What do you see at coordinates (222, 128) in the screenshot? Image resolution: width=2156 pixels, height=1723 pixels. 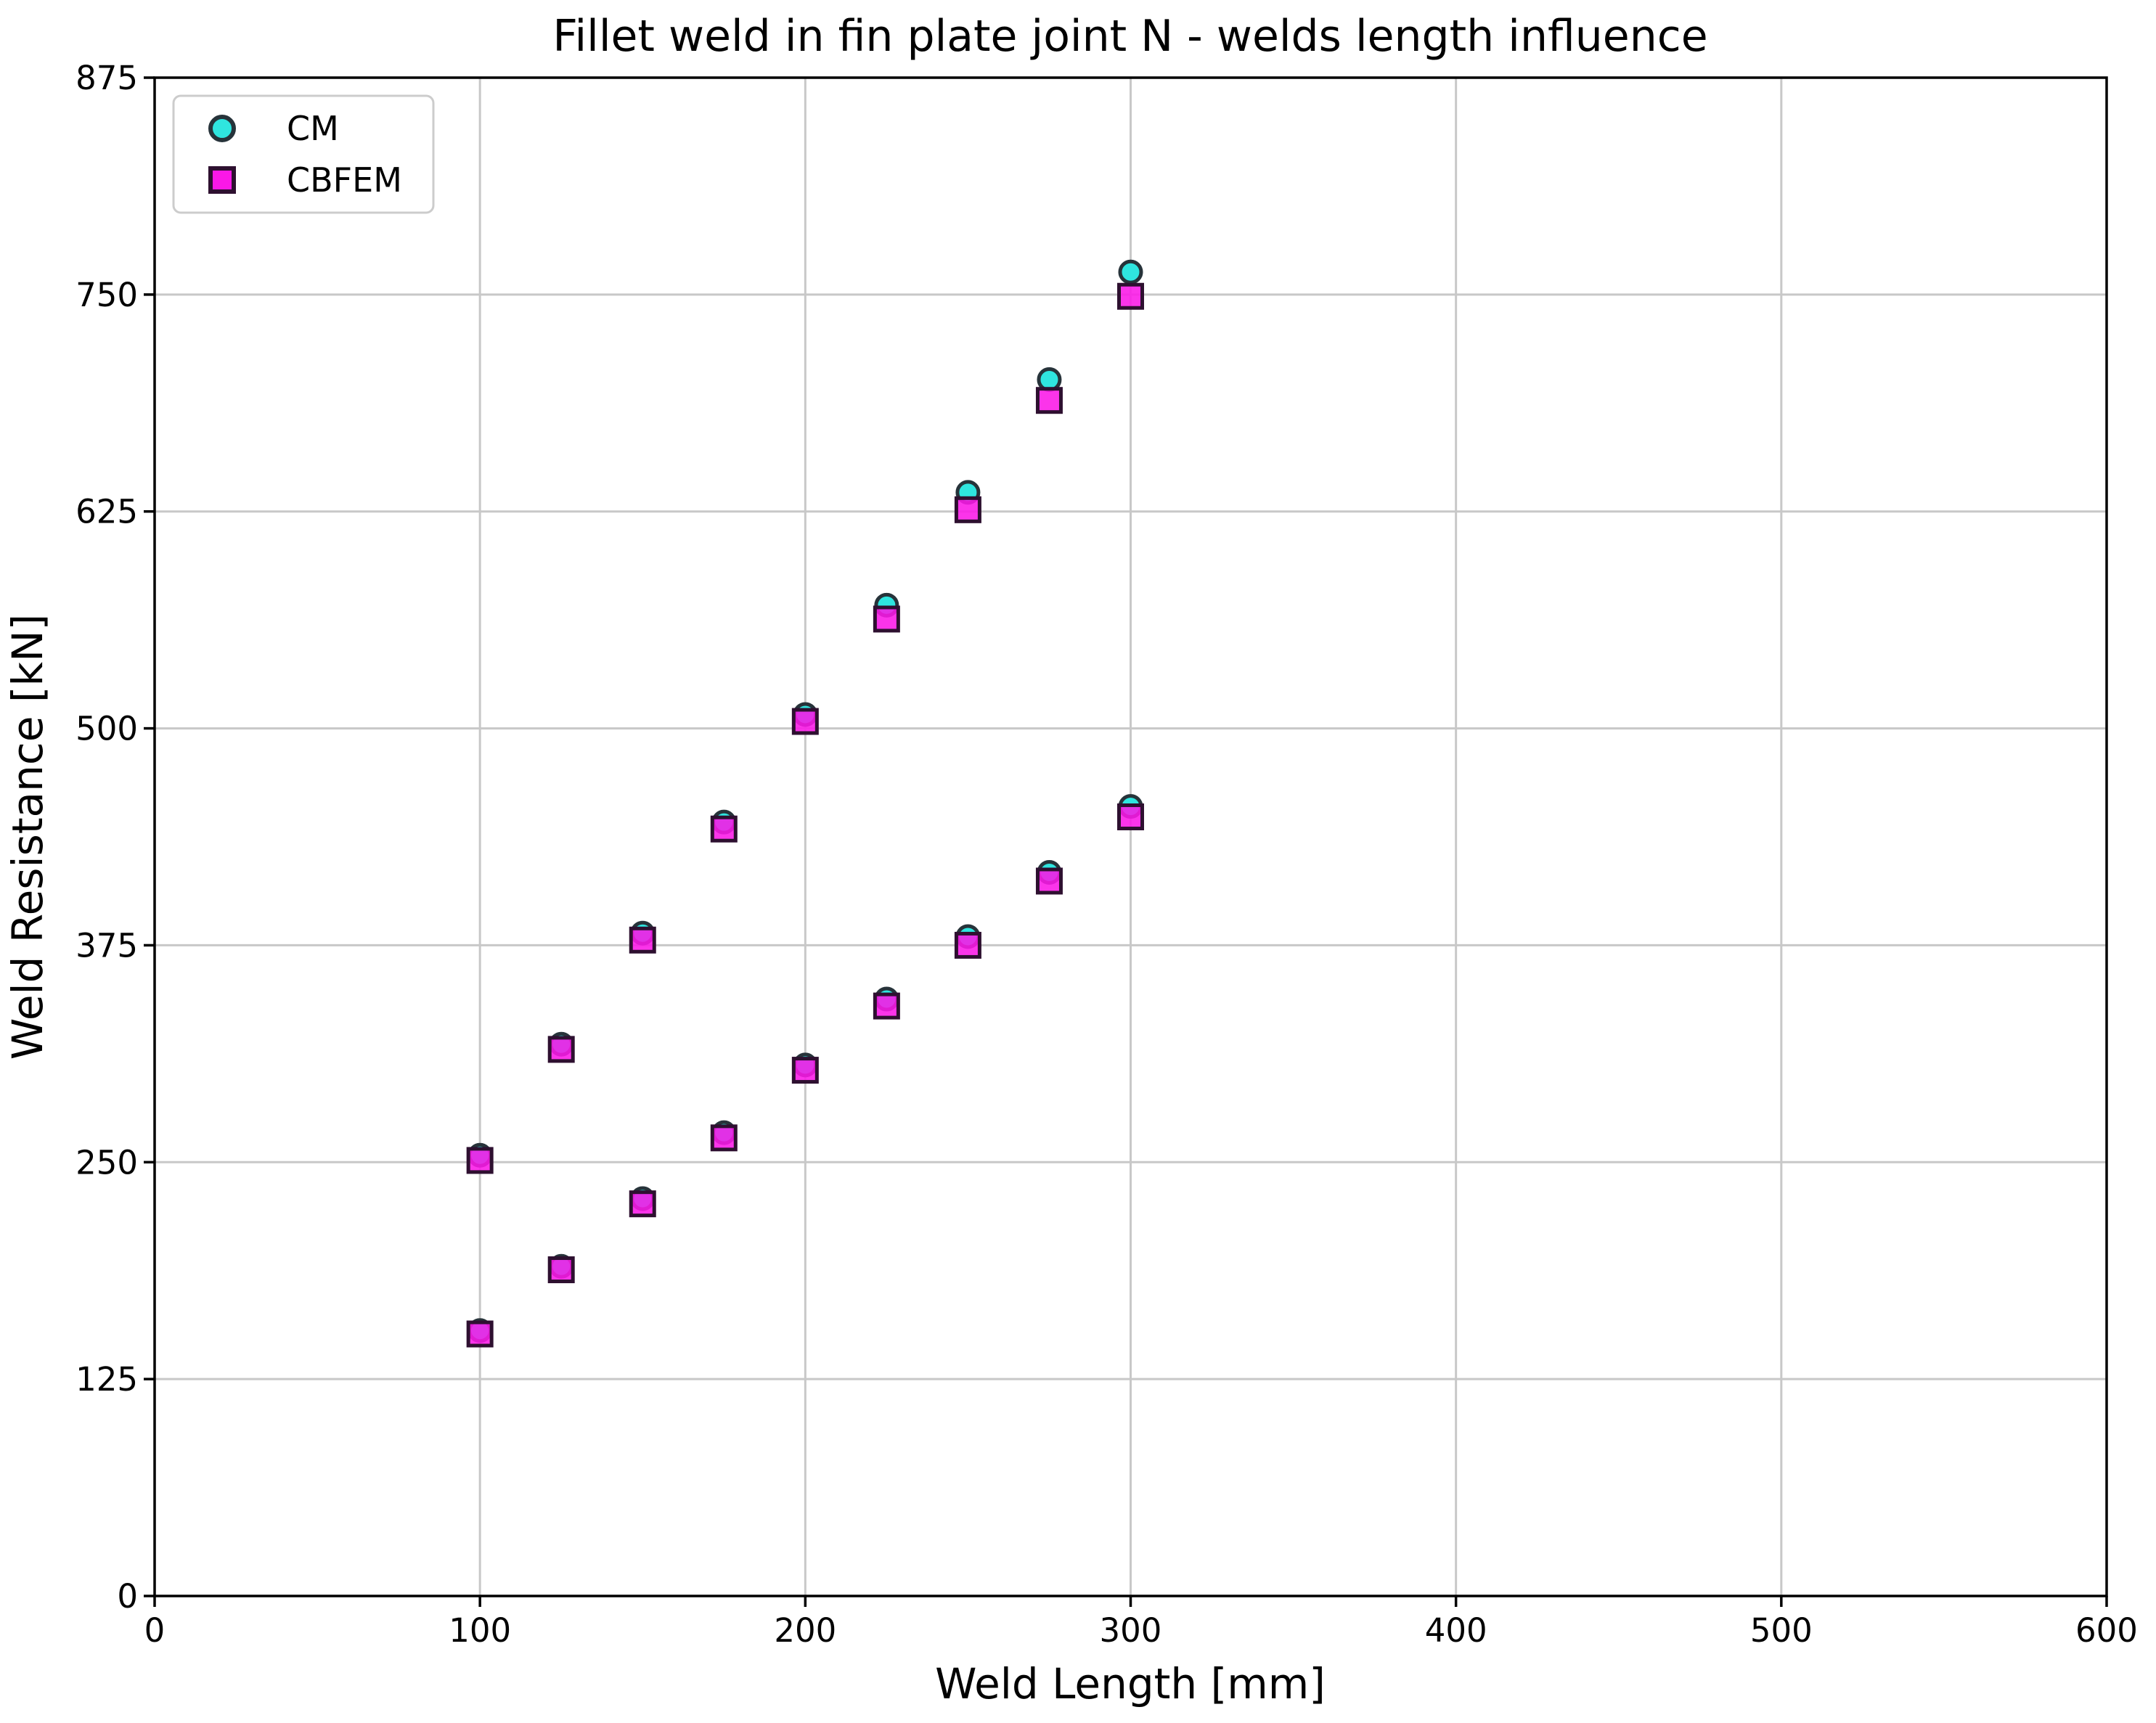 I see `legend-cm-marker-icon` at bounding box center [222, 128].